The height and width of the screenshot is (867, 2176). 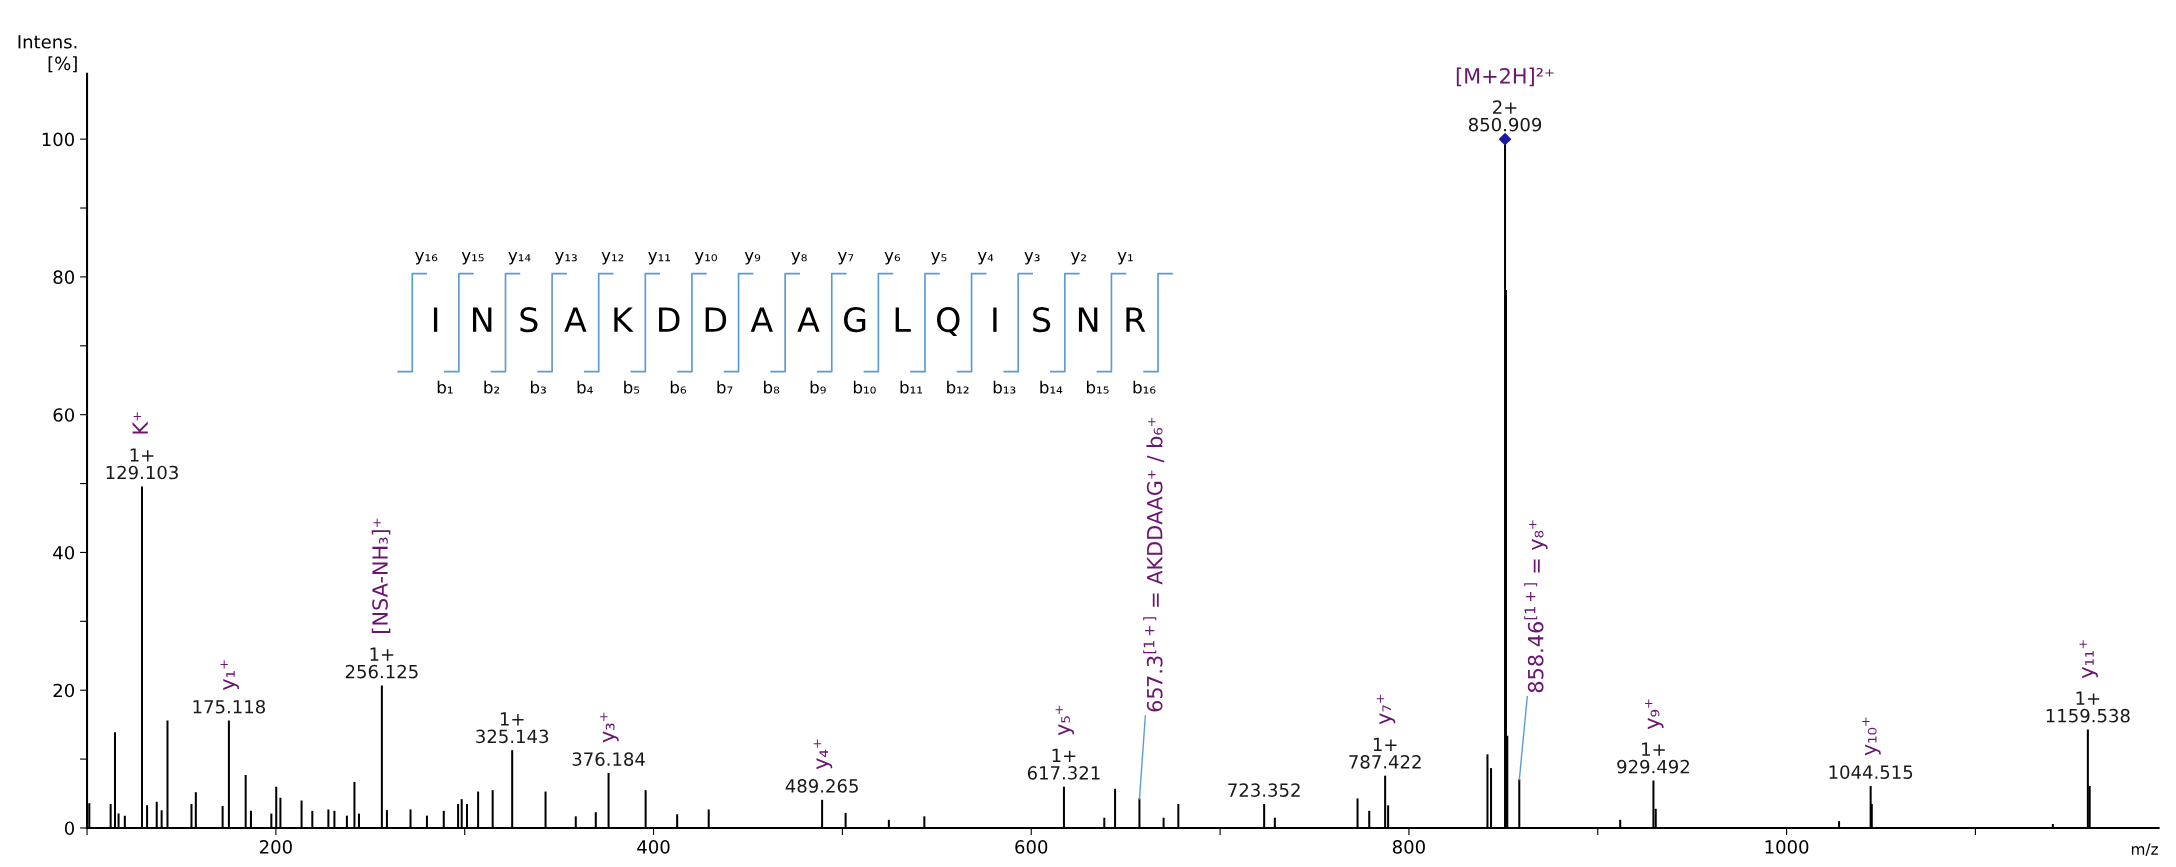 I want to click on annotation: y₁₅, so click(x=472, y=258).